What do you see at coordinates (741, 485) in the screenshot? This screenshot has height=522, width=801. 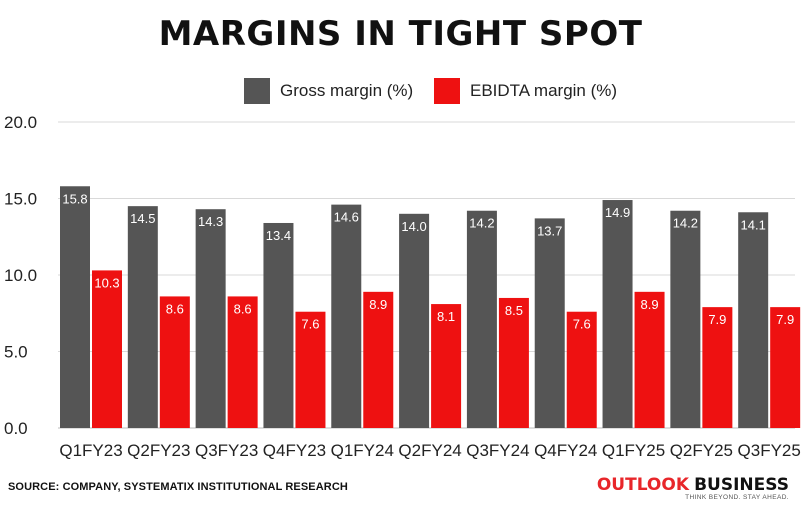 I see `brand-word-business: BUSINESS` at bounding box center [741, 485].